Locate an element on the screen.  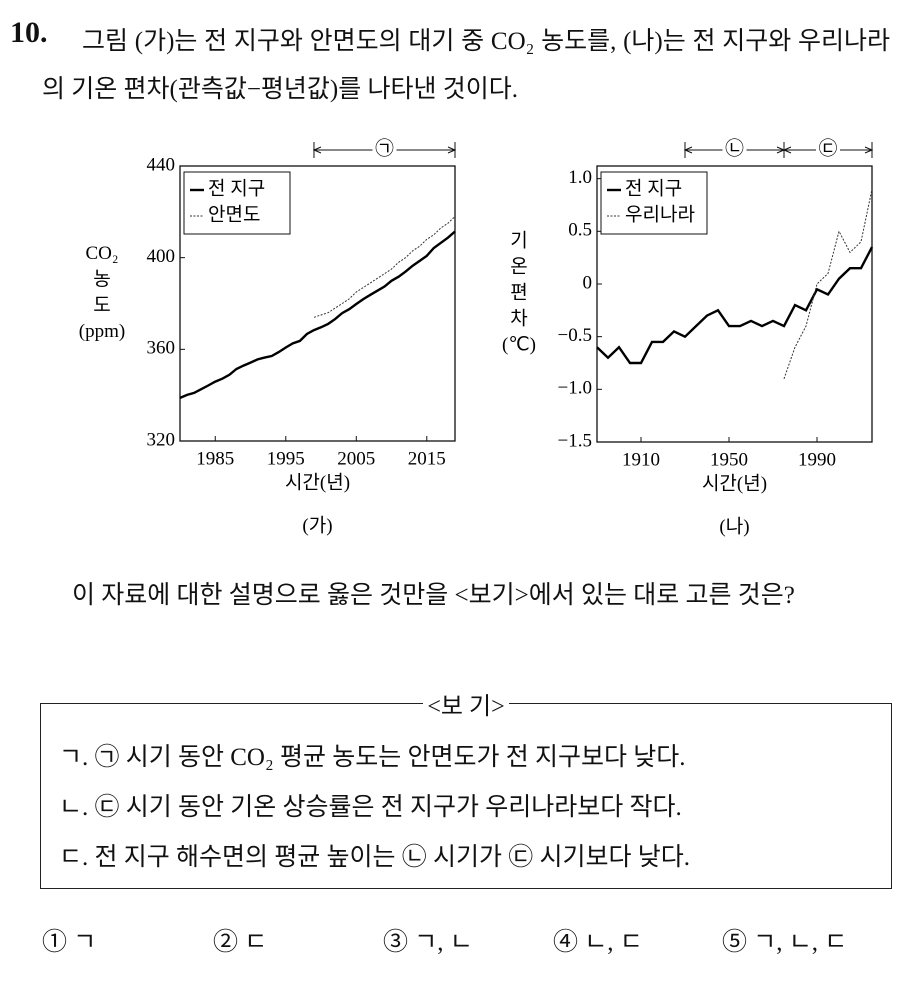
legend-label: 우리나라 is located at coordinates (660, 214).